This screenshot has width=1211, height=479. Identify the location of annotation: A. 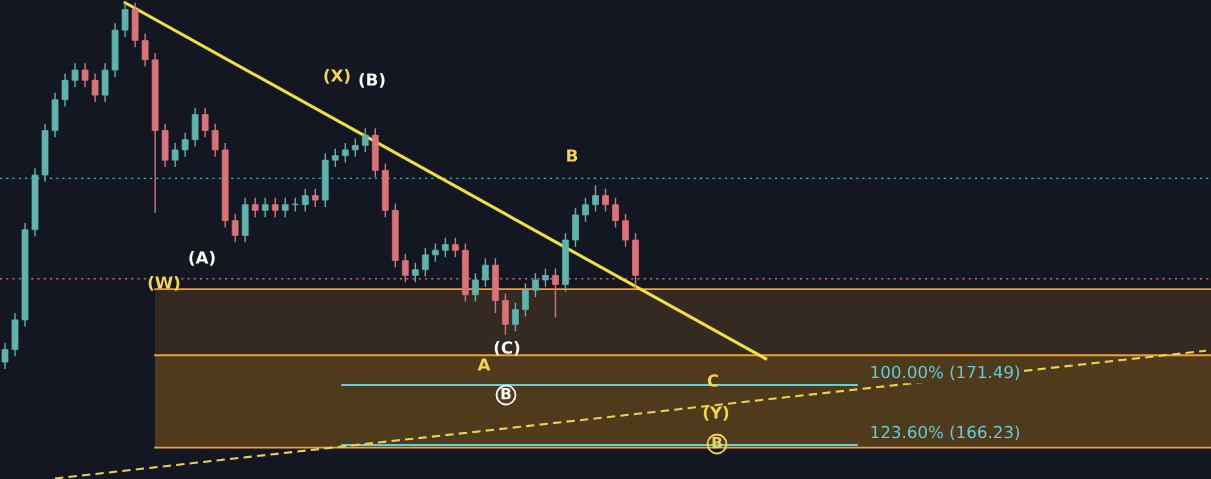
(484, 364).